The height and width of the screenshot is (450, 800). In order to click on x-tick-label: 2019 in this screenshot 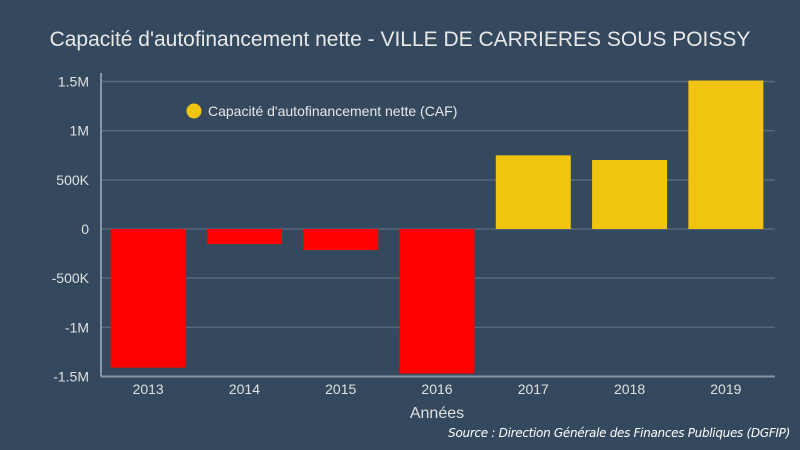, I will do `click(725, 389)`.